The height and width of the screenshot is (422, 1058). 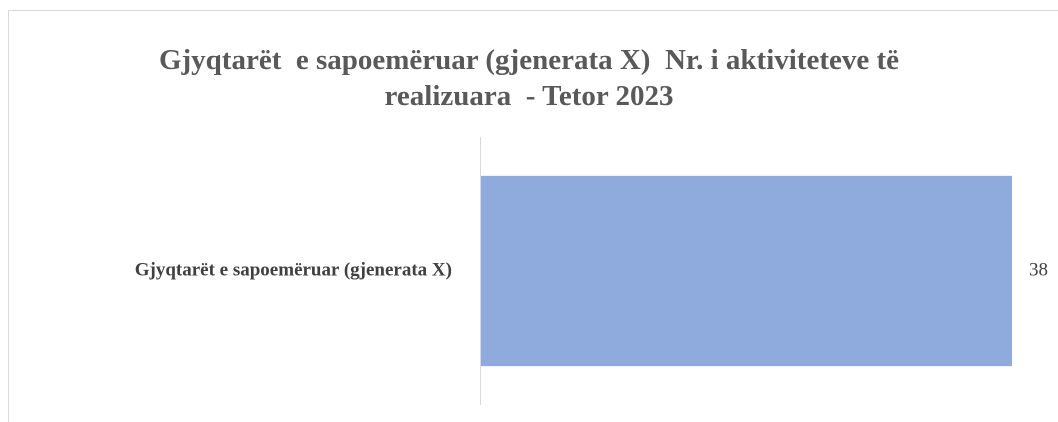 What do you see at coordinates (1038, 269) in the screenshot?
I see `value-label: 38` at bounding box center [1038, 269].